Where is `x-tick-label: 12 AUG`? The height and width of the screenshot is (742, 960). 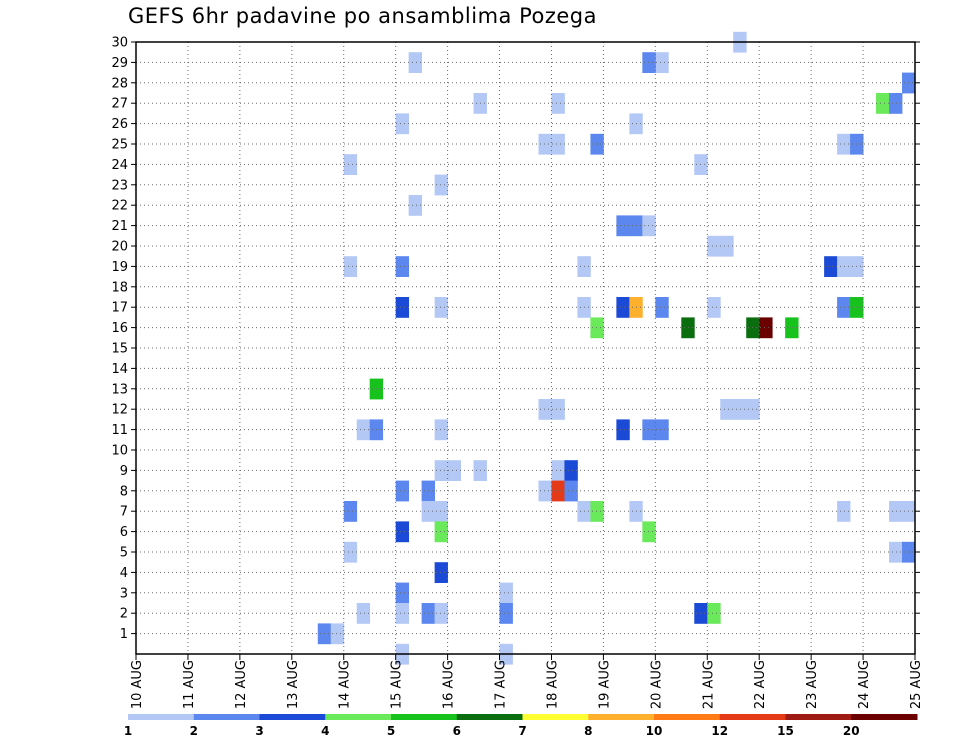
x-tick-label: 12 AUG is located at coordinates (241, 684).